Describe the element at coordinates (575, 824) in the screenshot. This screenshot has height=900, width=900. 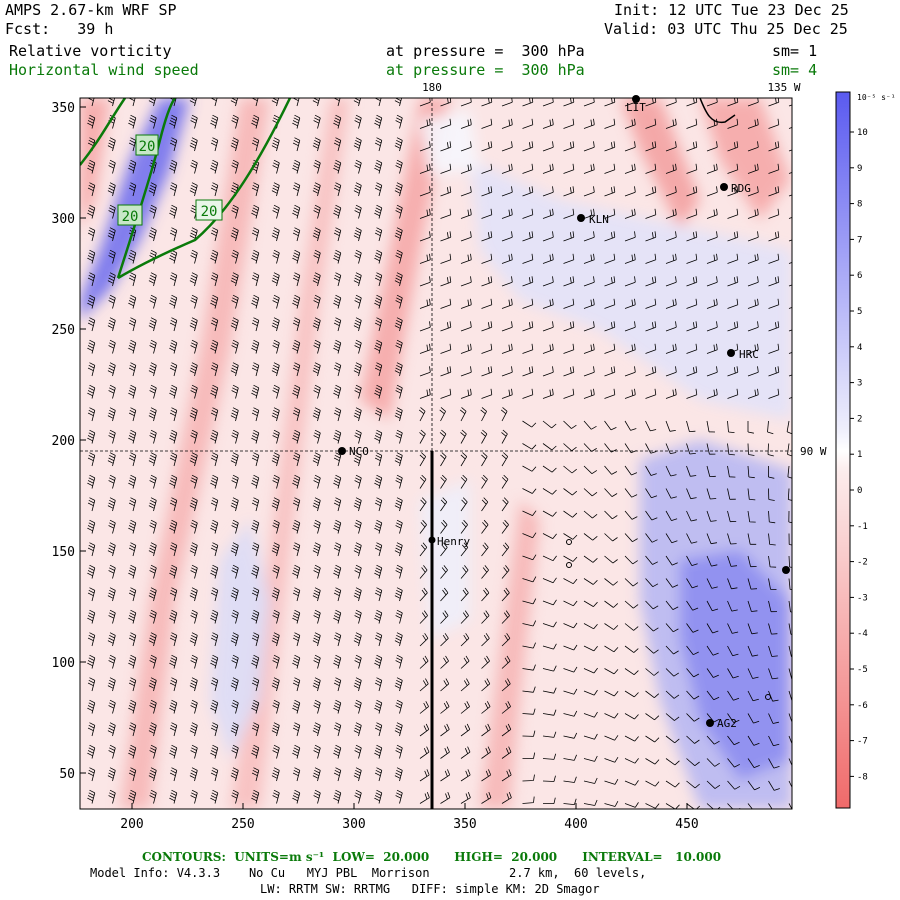
I see `x-tick-label: 400` at that location.